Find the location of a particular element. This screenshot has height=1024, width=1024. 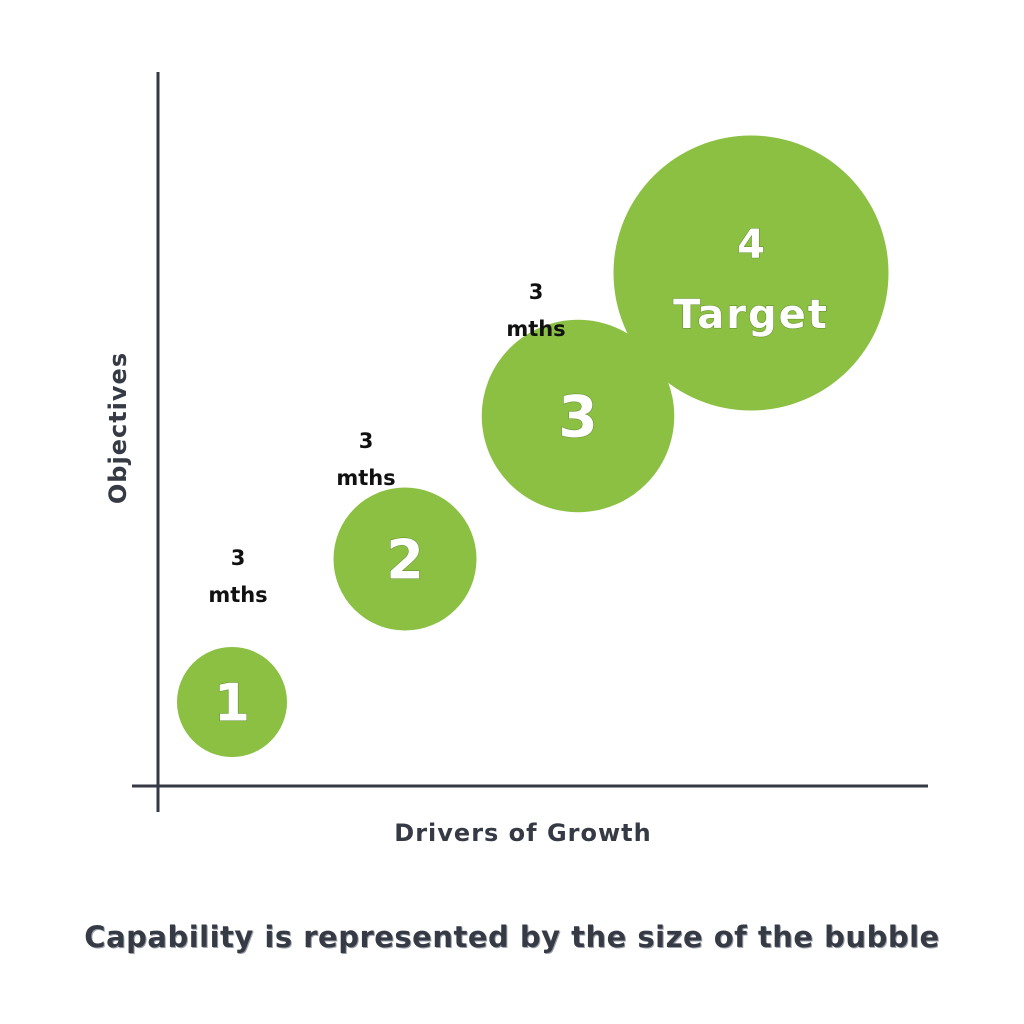

bubble-2-label: 2 is located at coordinates (405, 559).